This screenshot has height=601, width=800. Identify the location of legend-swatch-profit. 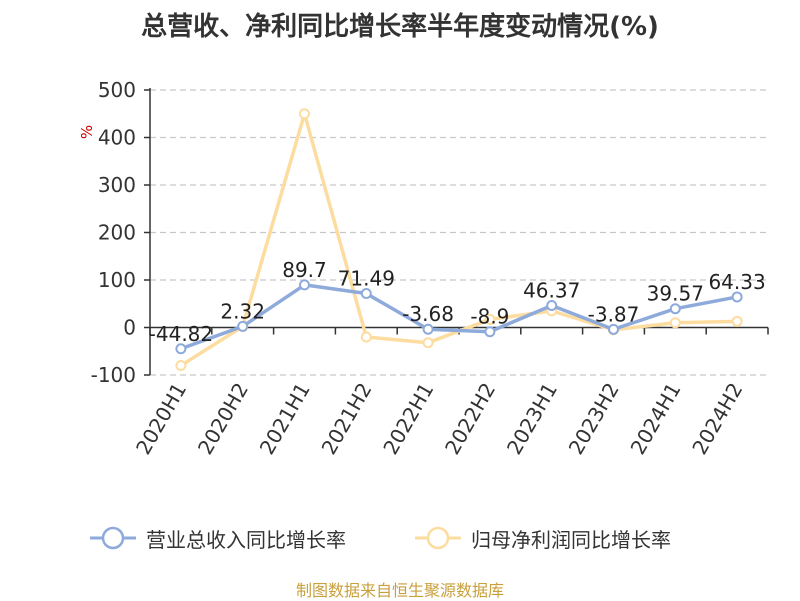
(438, 538).